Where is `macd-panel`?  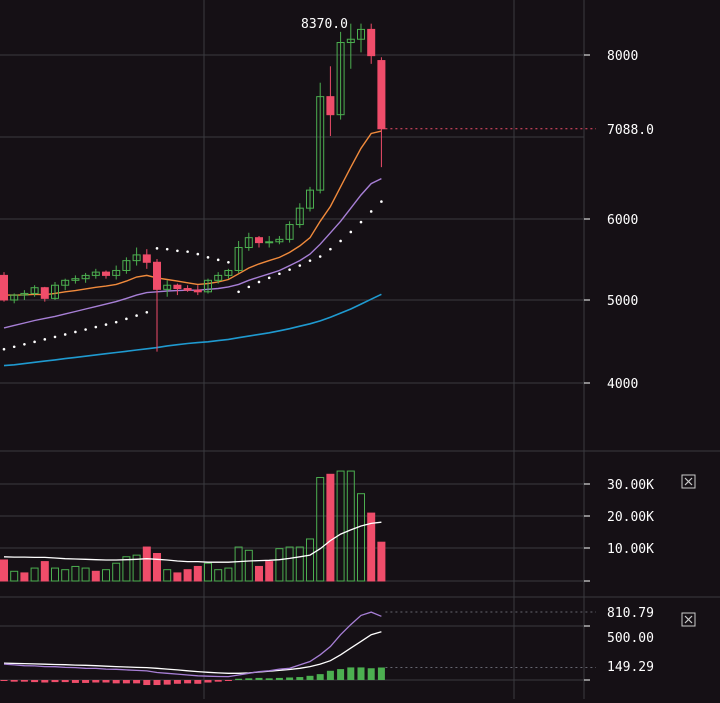
macd-panel is located at coordinates (298, 648).